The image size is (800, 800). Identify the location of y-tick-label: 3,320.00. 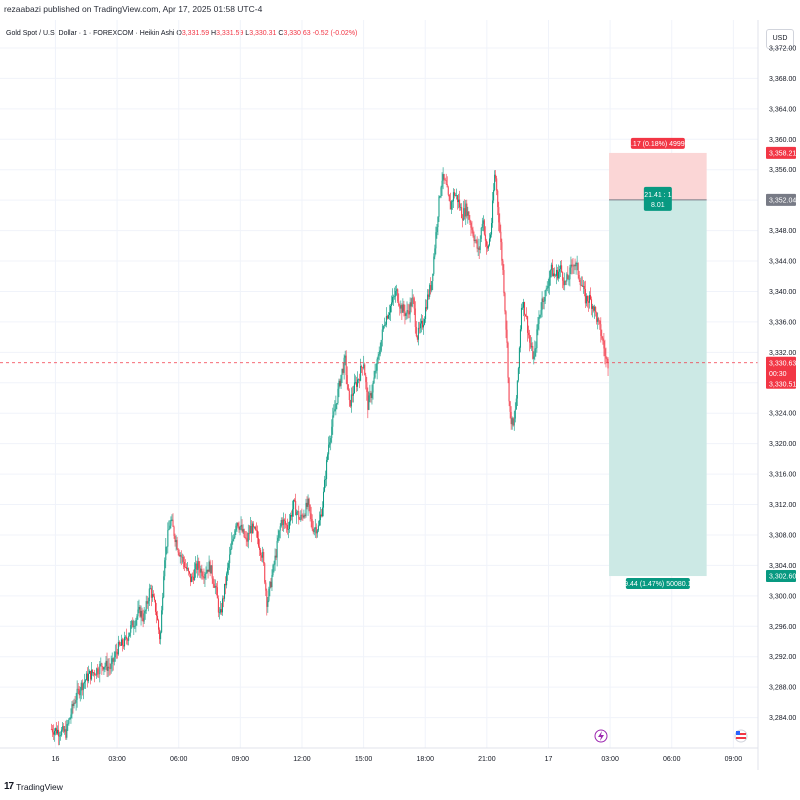
(782, 444).